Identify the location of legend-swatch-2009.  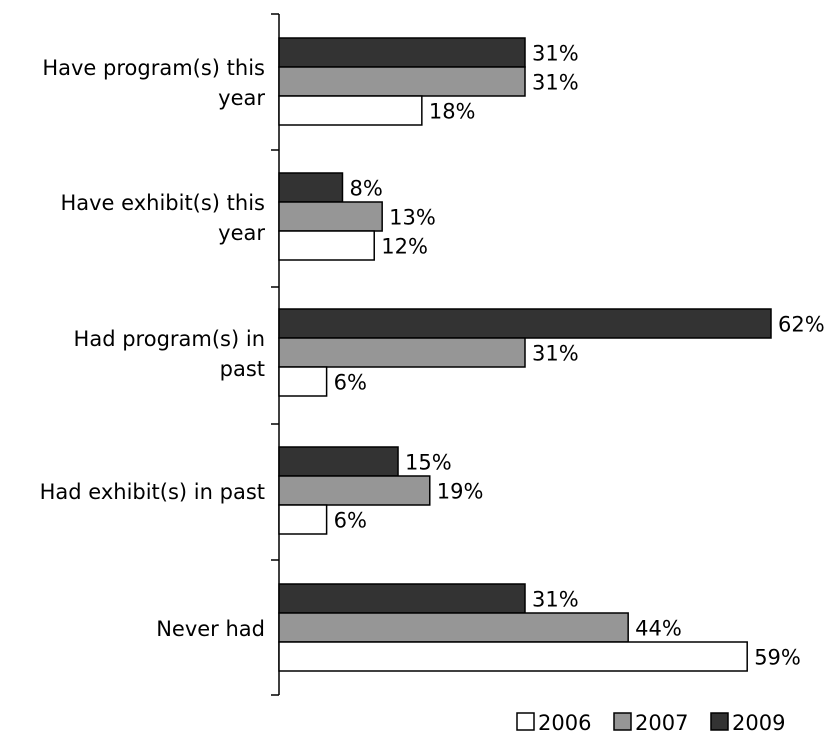
(719, 721).